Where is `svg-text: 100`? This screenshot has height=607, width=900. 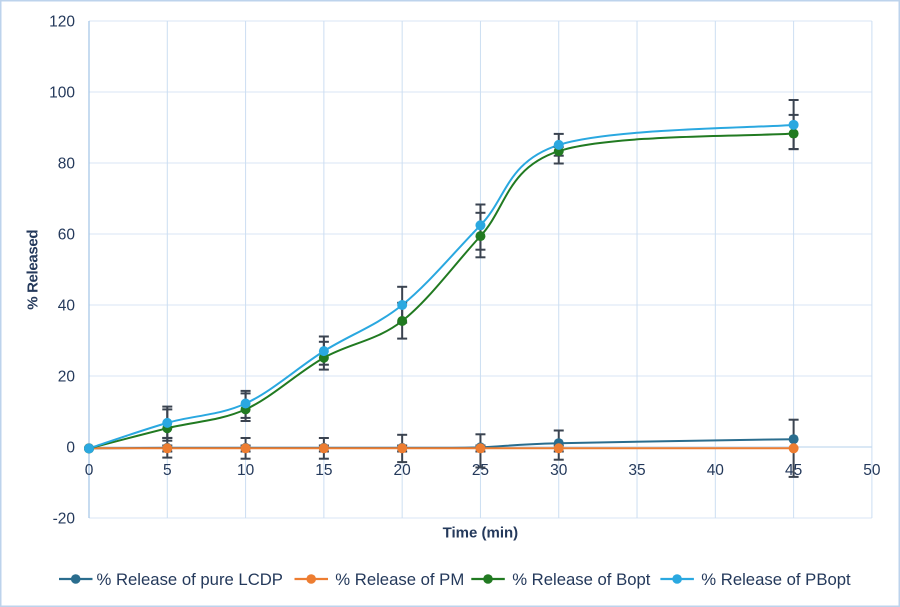
svg-text: 100 is located at coordinates (62, 93).